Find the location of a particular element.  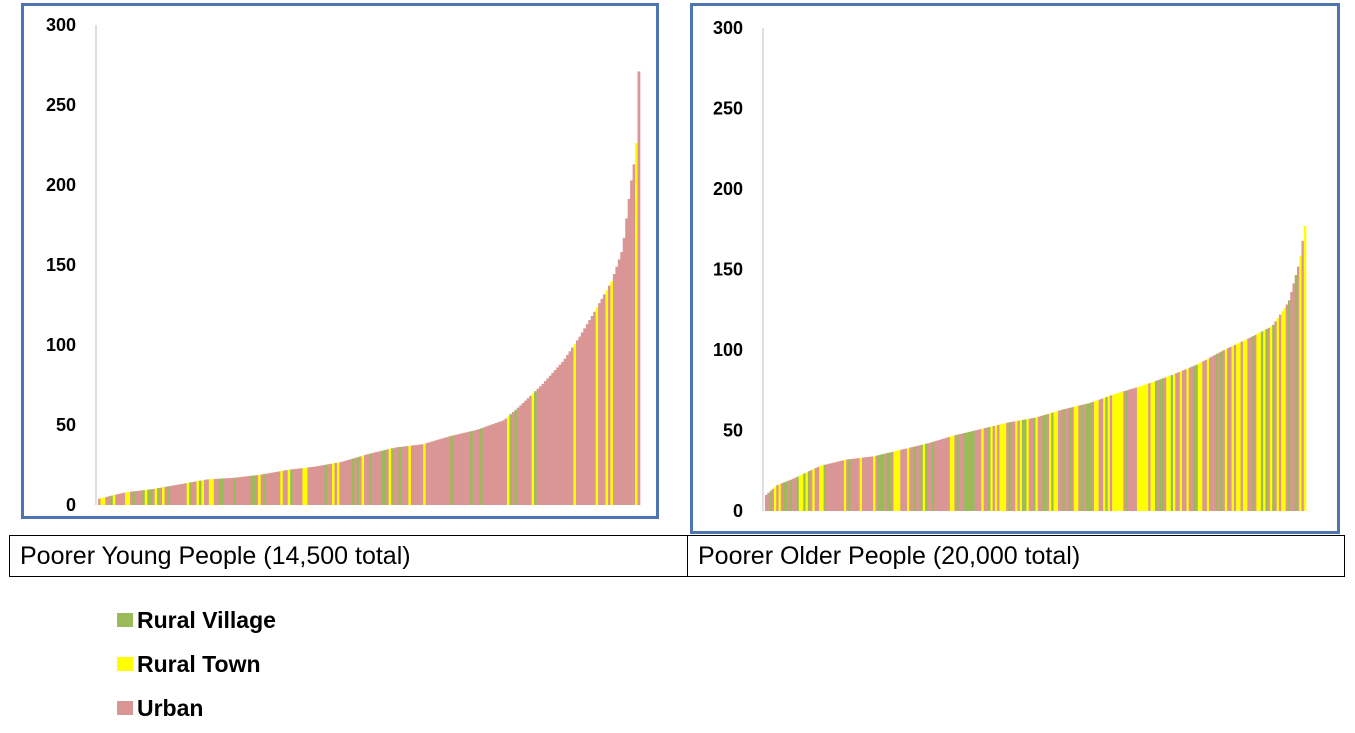

legend: Rural Village Rural Town Urban is located at coordinates (196, 664).